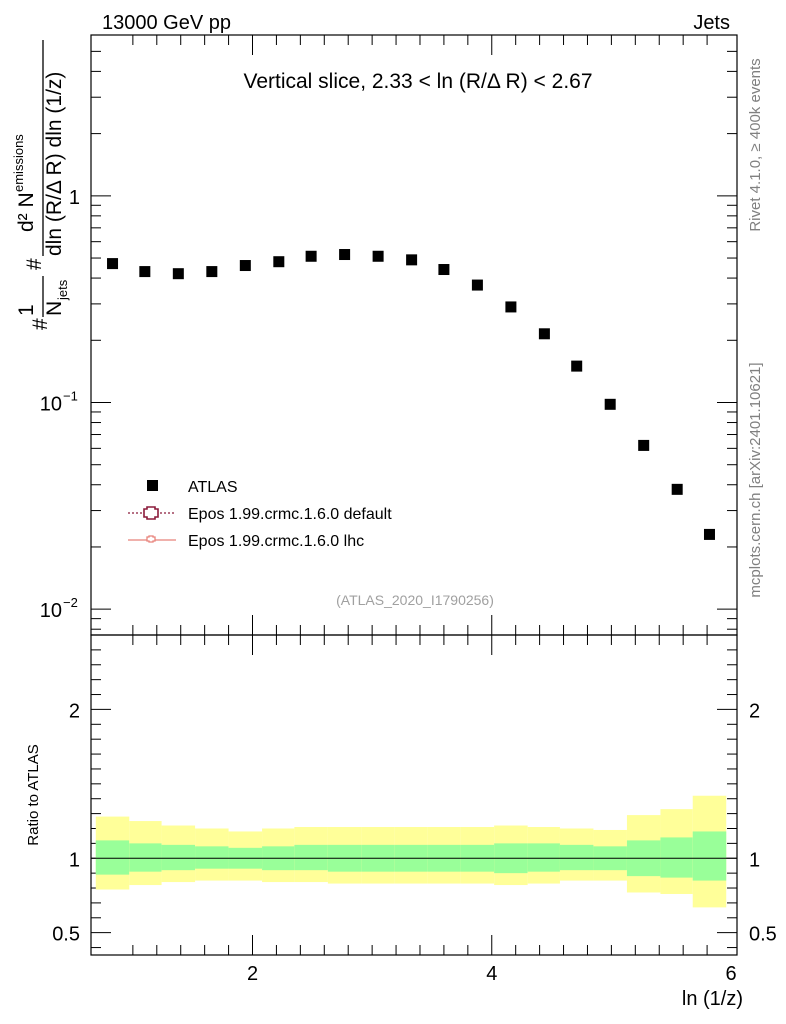 The width and height of the screenshot is (786, 1024). What do you see at coordinates (151, 513) in the screenshot?
I see `legend-epos-default-marker` at bounding box center [151, 513].